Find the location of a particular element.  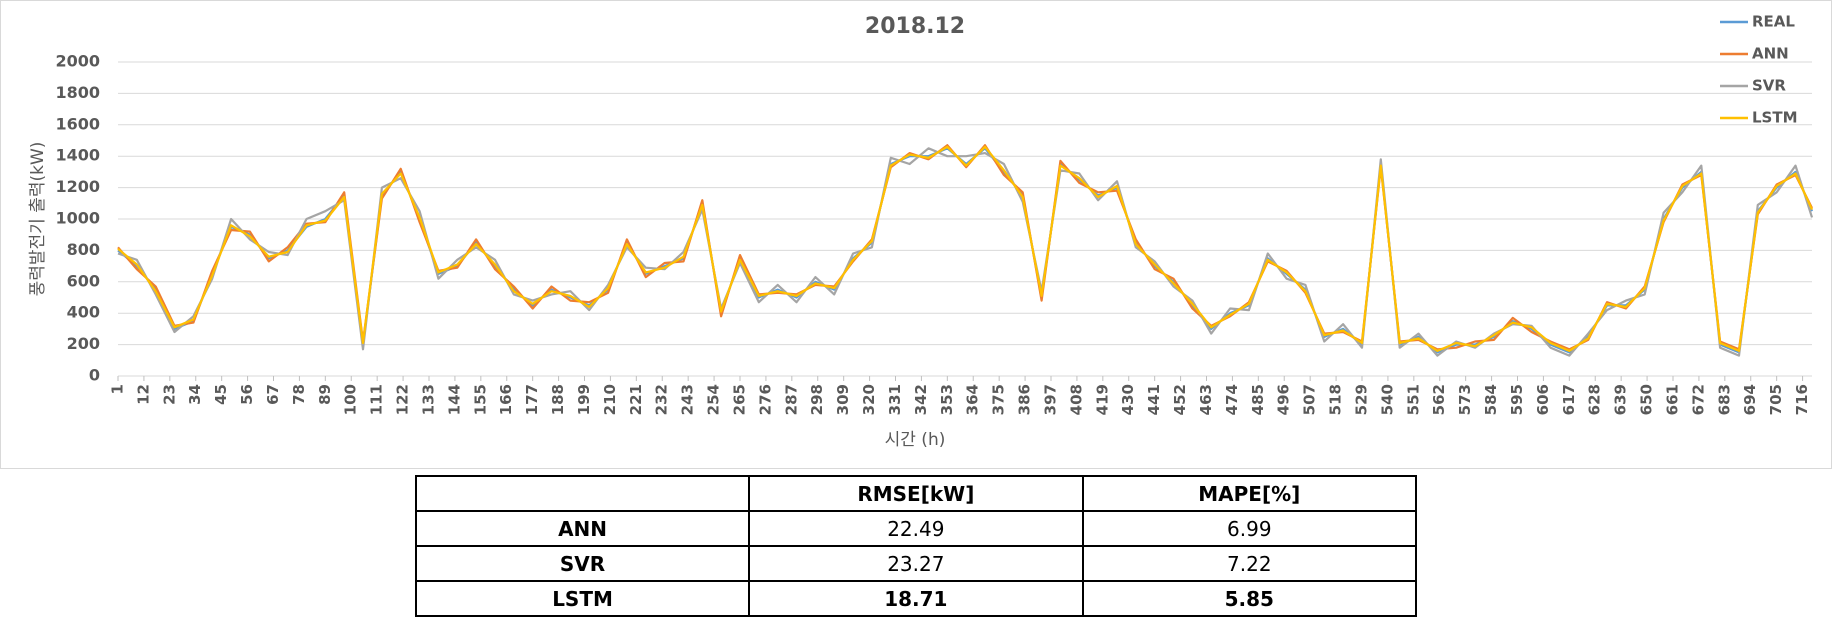

x-tick-label: 177 is located at coordinates (532, 399).